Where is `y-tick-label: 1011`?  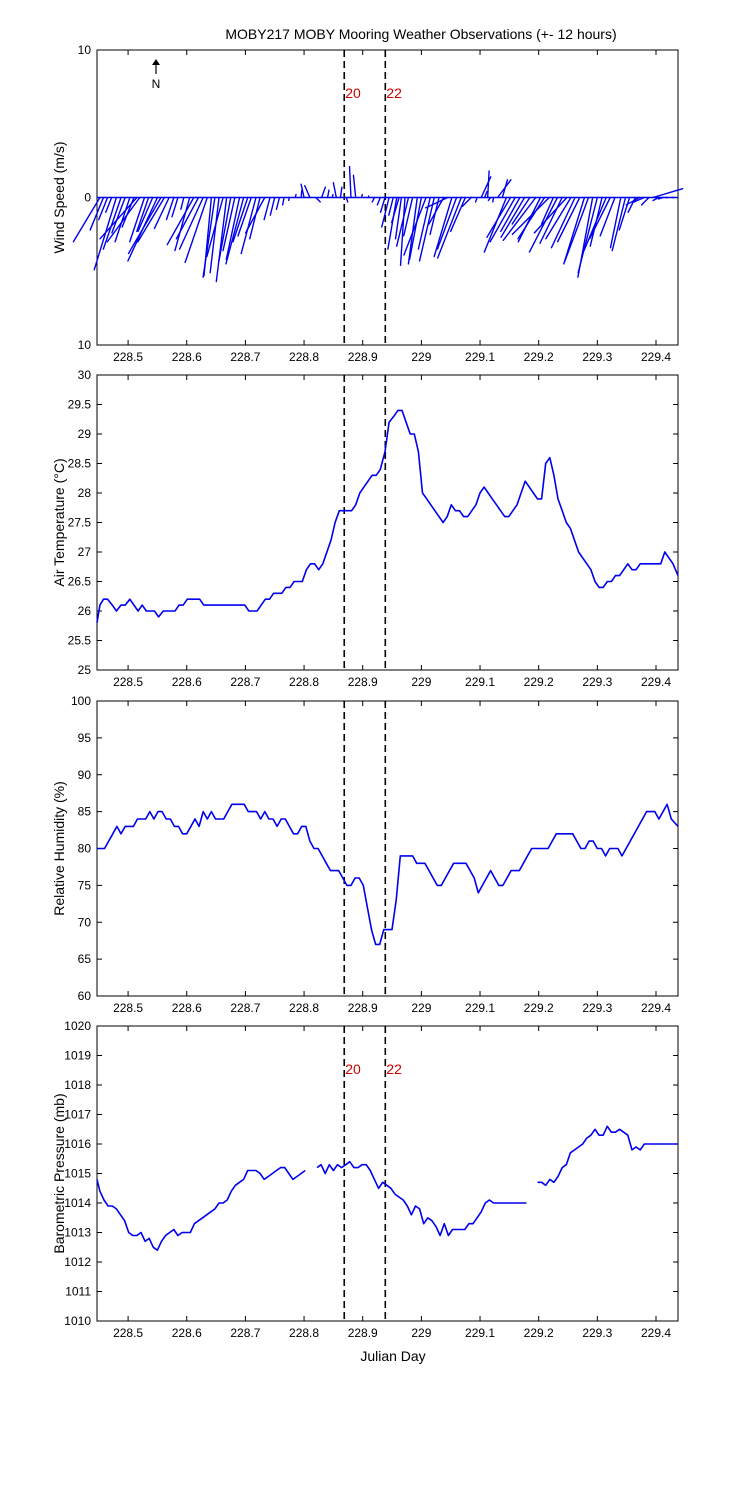 y-tick-label: 1011 is located at coordinates (78, 1292).